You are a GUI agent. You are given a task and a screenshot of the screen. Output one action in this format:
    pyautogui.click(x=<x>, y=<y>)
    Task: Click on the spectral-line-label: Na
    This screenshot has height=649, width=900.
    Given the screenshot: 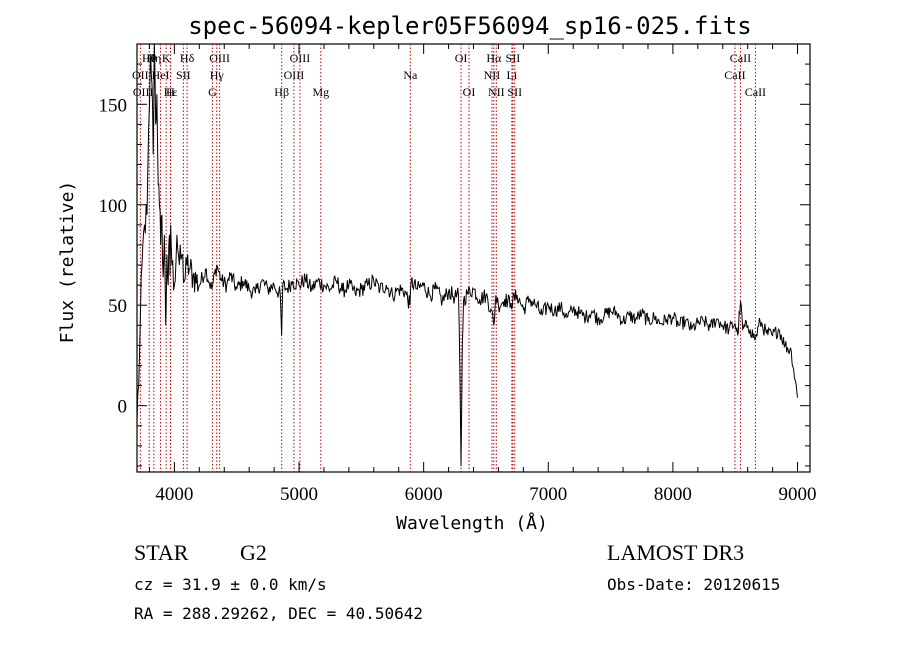 What is the action you would take?
    pyautogui.click(x=410, y=75)
    